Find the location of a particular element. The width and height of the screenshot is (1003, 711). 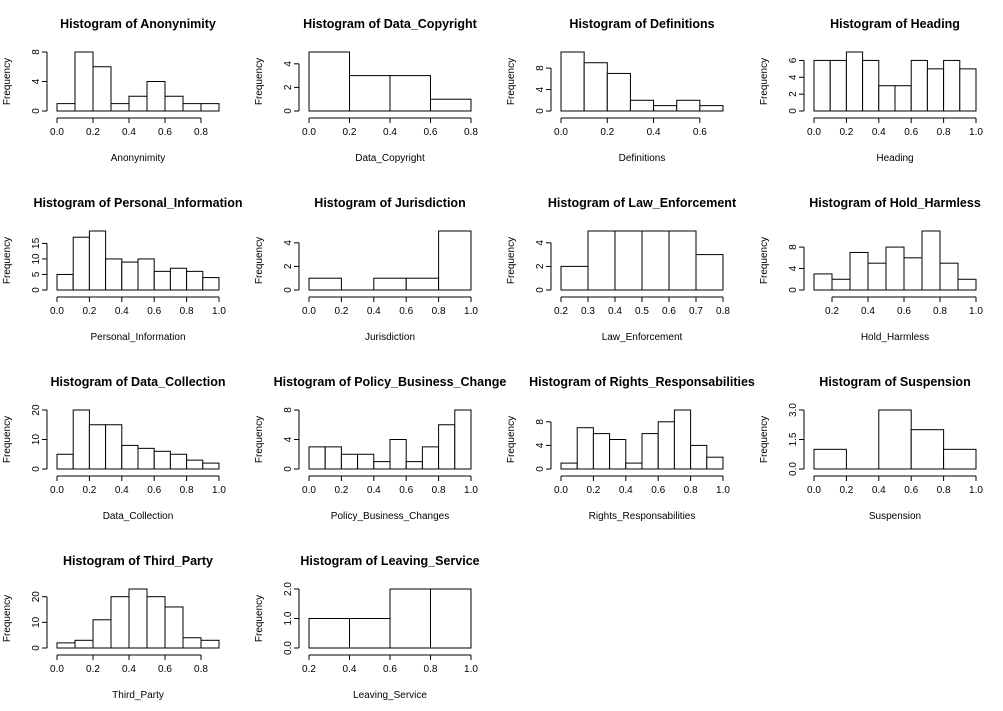

y-tick-label: 15 is located at coordinates (36, 243).